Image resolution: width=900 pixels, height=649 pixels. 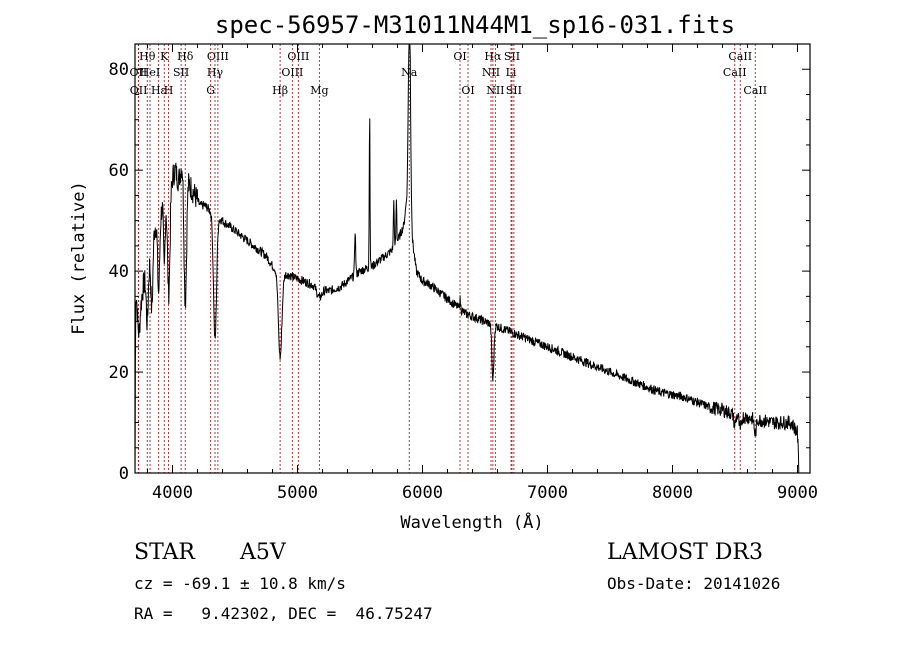 I want to click on marker-label-26: CaII, so click(x=735, y=72).